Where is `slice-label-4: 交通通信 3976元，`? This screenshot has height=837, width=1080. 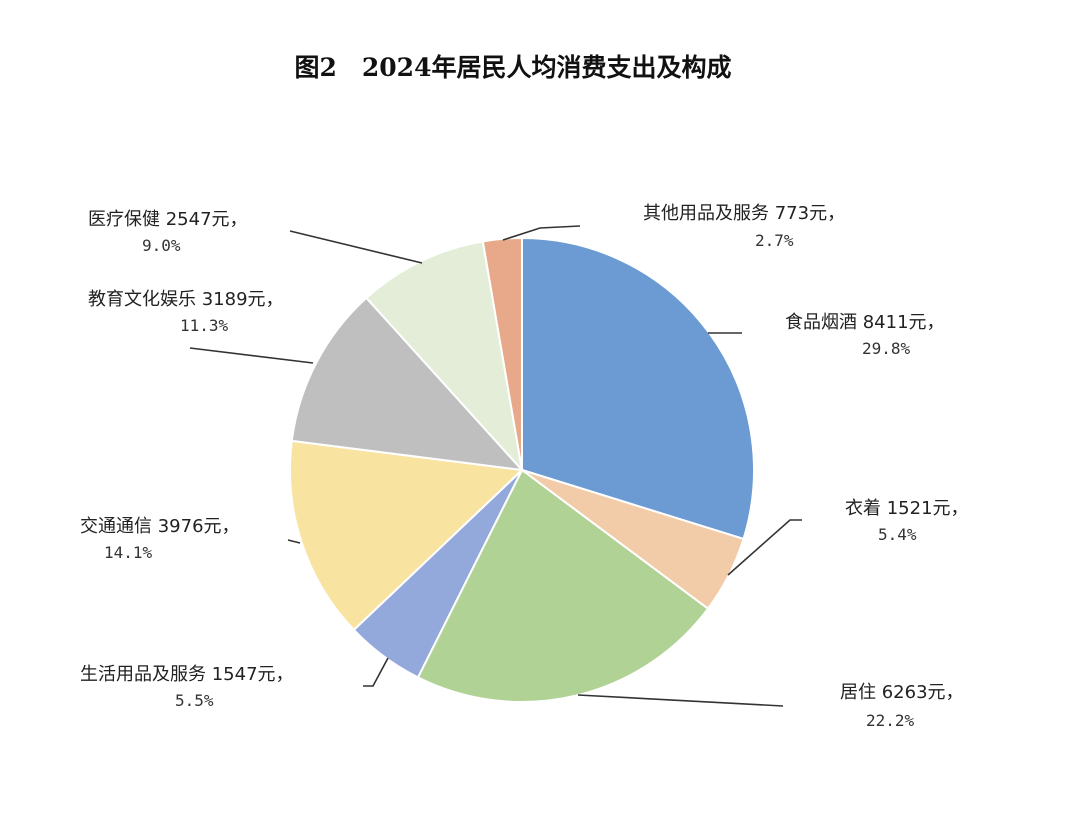
slice-label-4: 交通通信 3976元， is located at coordinates (160, 526).